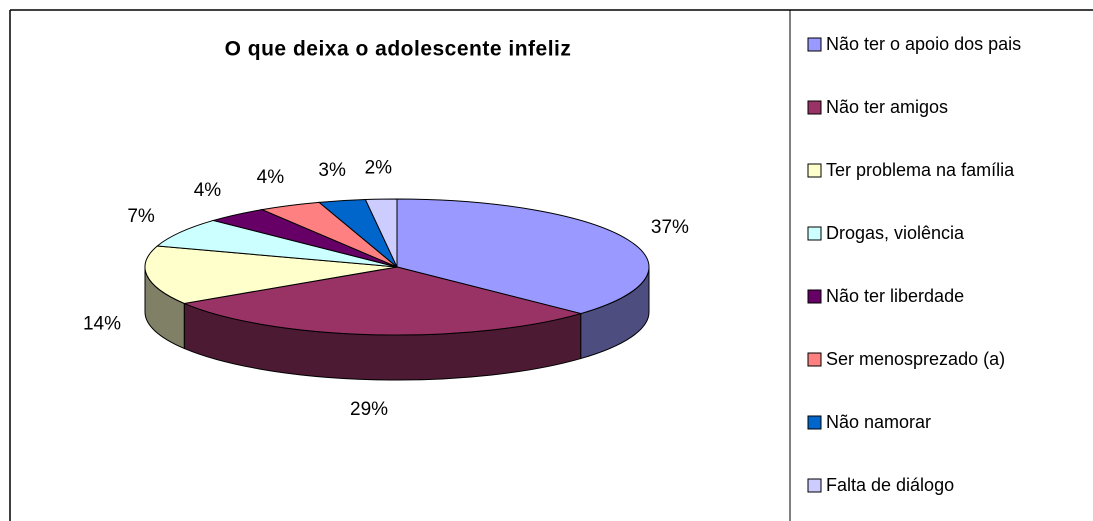 The image size is (1093, 521). What do you see at coordinates (379, 168) in the screenshot?
I see `data-label: 2%` at bounding box center [379, 168].